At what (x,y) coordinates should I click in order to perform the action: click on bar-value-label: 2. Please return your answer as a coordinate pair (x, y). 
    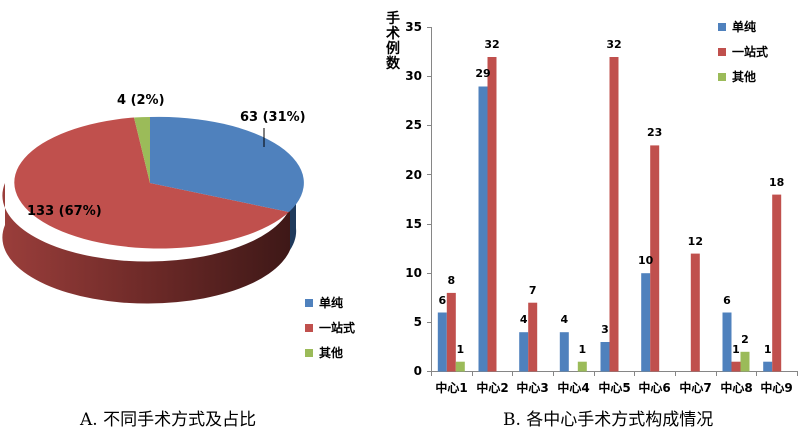
    Looking at the image, I should click on (745, 339).